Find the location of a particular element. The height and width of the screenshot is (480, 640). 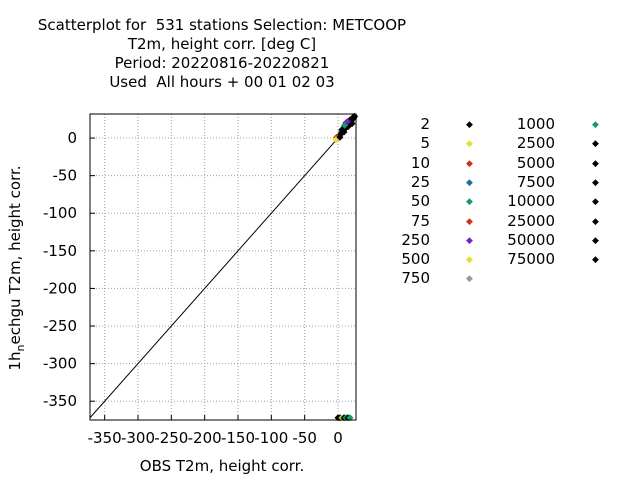

y-axis-ticks: 0 -50 -100 -150 -200 -250 -300 -350 is located at coordinates (69, 269).